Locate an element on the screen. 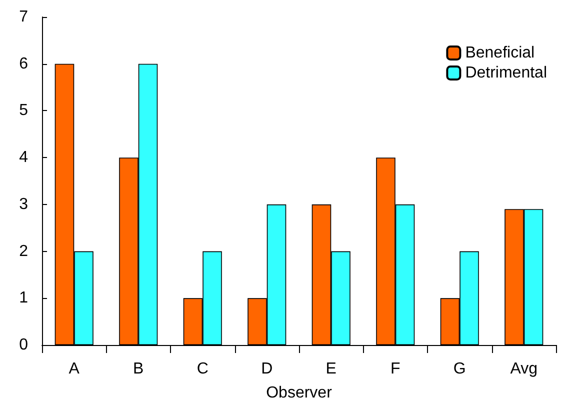 The image size is (564, 412). x-tick-label: G is located at coordinates (459, 369).